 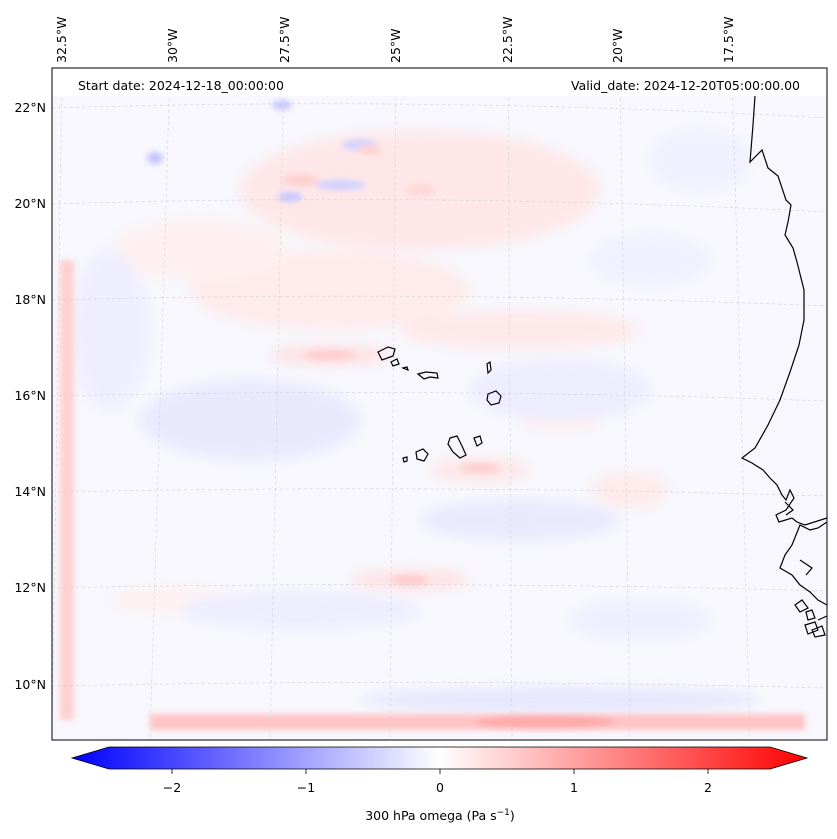 I want to click on santa-luzia-island, so click(x=405, y=369).